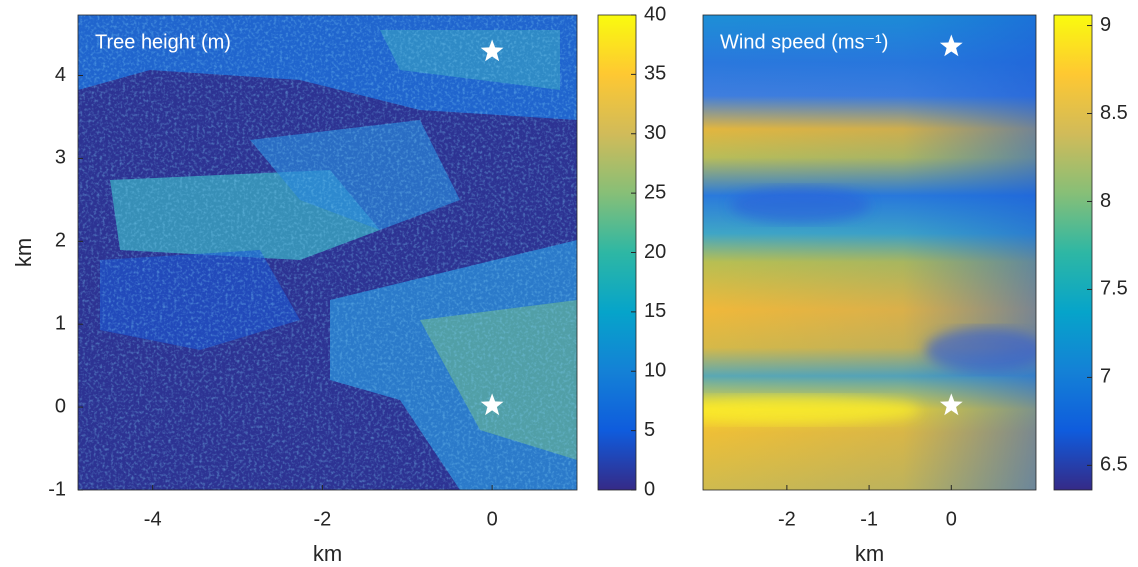 This screenshot has width=1138, height=567. What do you see at coordinates (1105, 201) in the screenshot?
I see `colorbar-tick-label: 8` at bounding box center [1105, 201].